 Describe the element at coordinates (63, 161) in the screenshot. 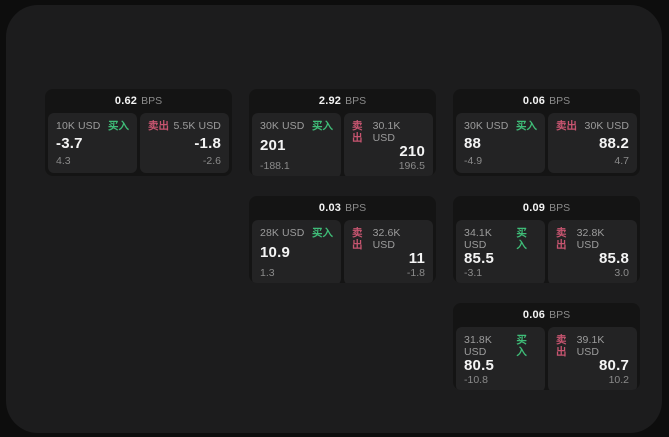

I see `buy-delta: 4.3` at that location.